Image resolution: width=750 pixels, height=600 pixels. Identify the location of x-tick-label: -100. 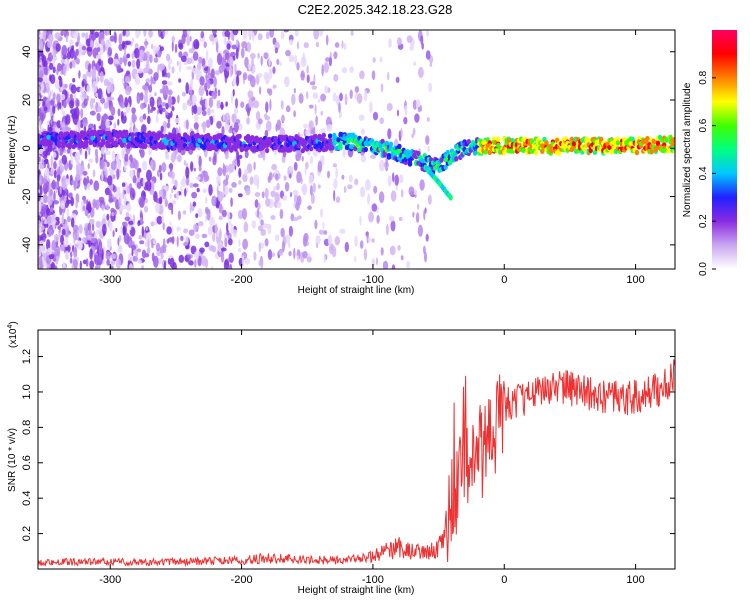
(373, 580).